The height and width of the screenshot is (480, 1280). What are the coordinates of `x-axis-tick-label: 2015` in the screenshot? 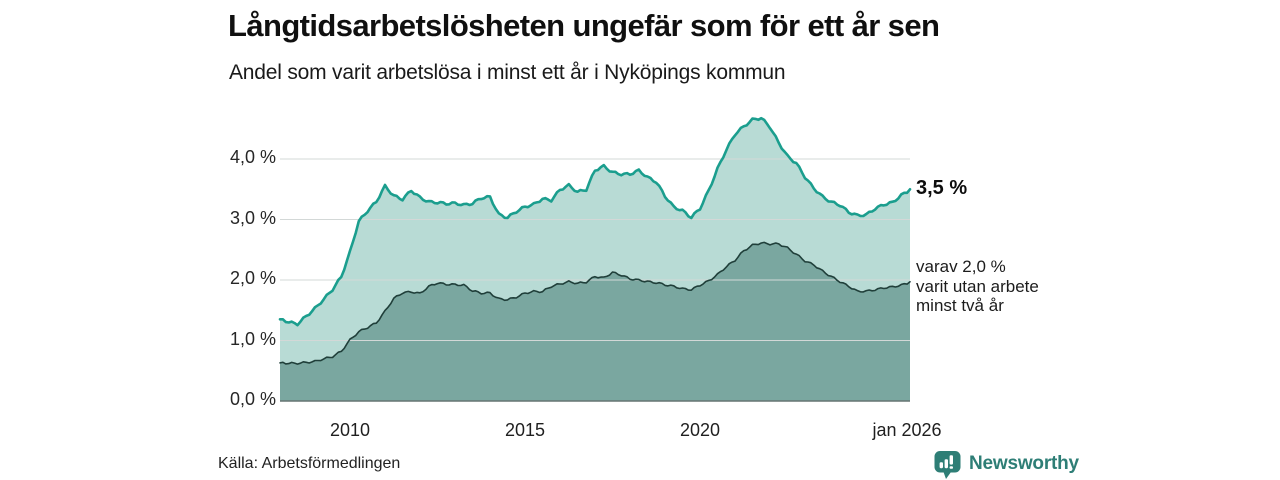 It's located at (525, 430).